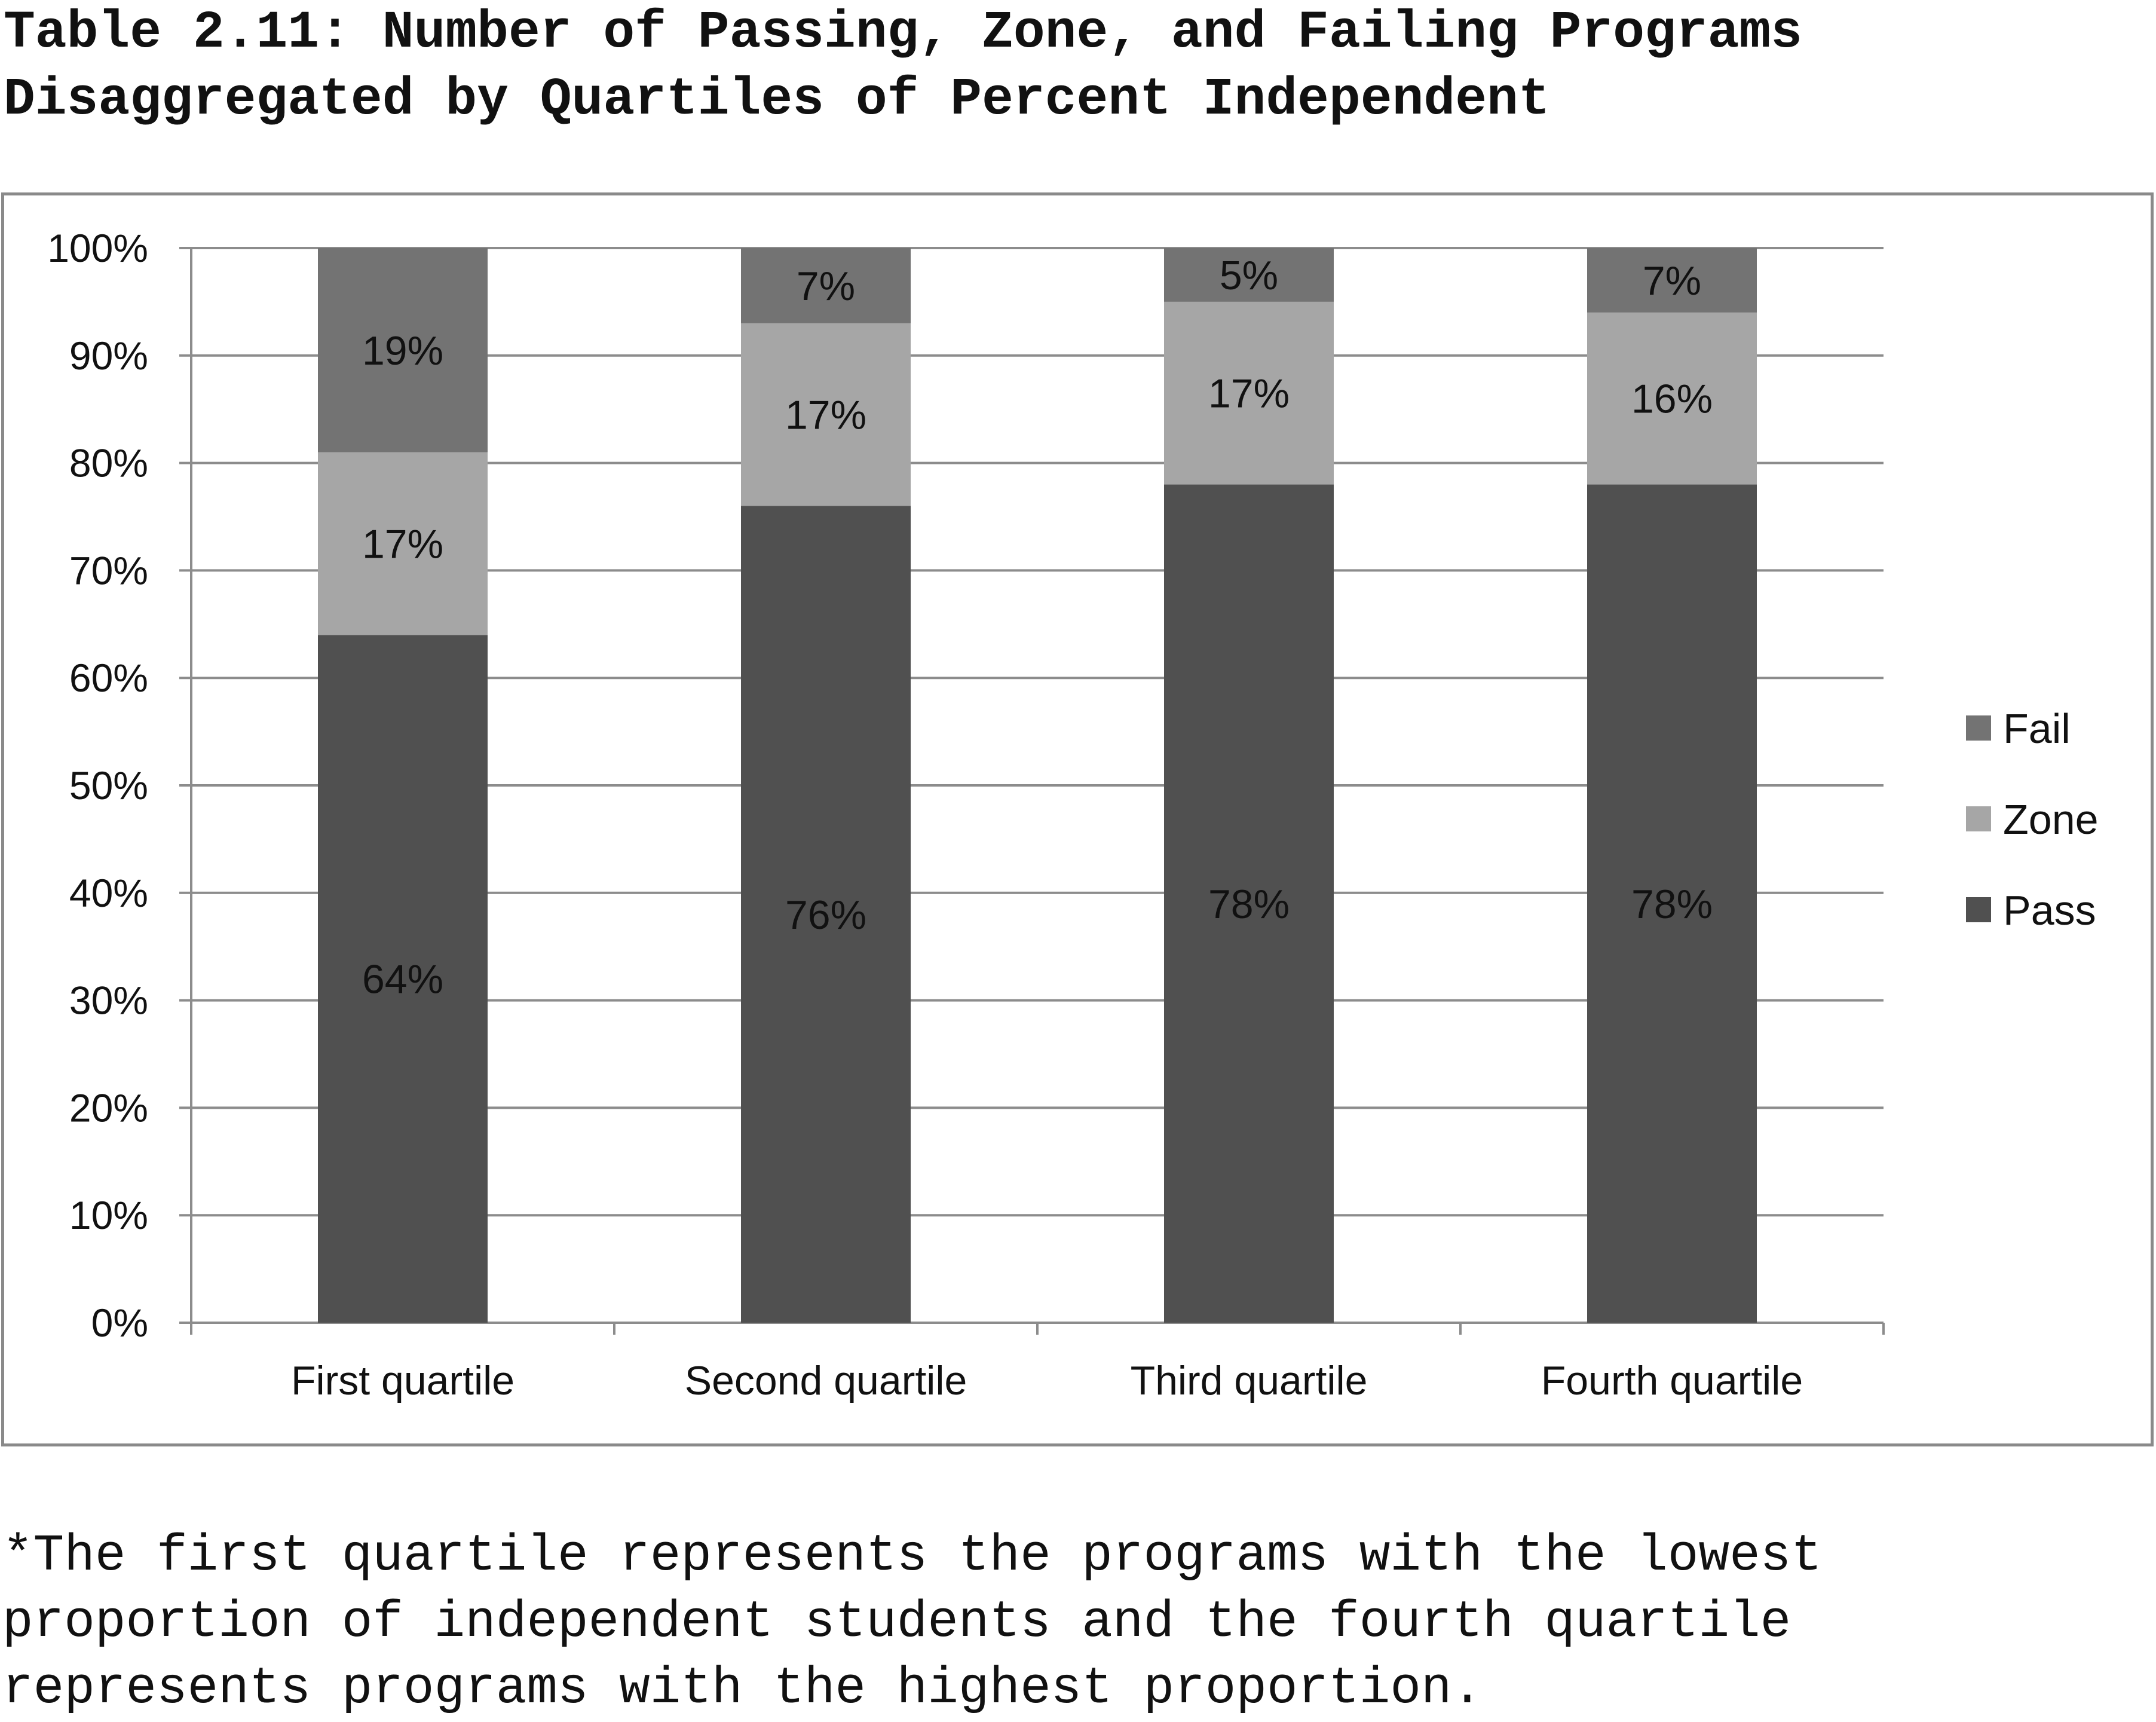  Describe the element at coordinates (108, 678) in the screenshot. I see `y-tick-label: 60%` at that location.